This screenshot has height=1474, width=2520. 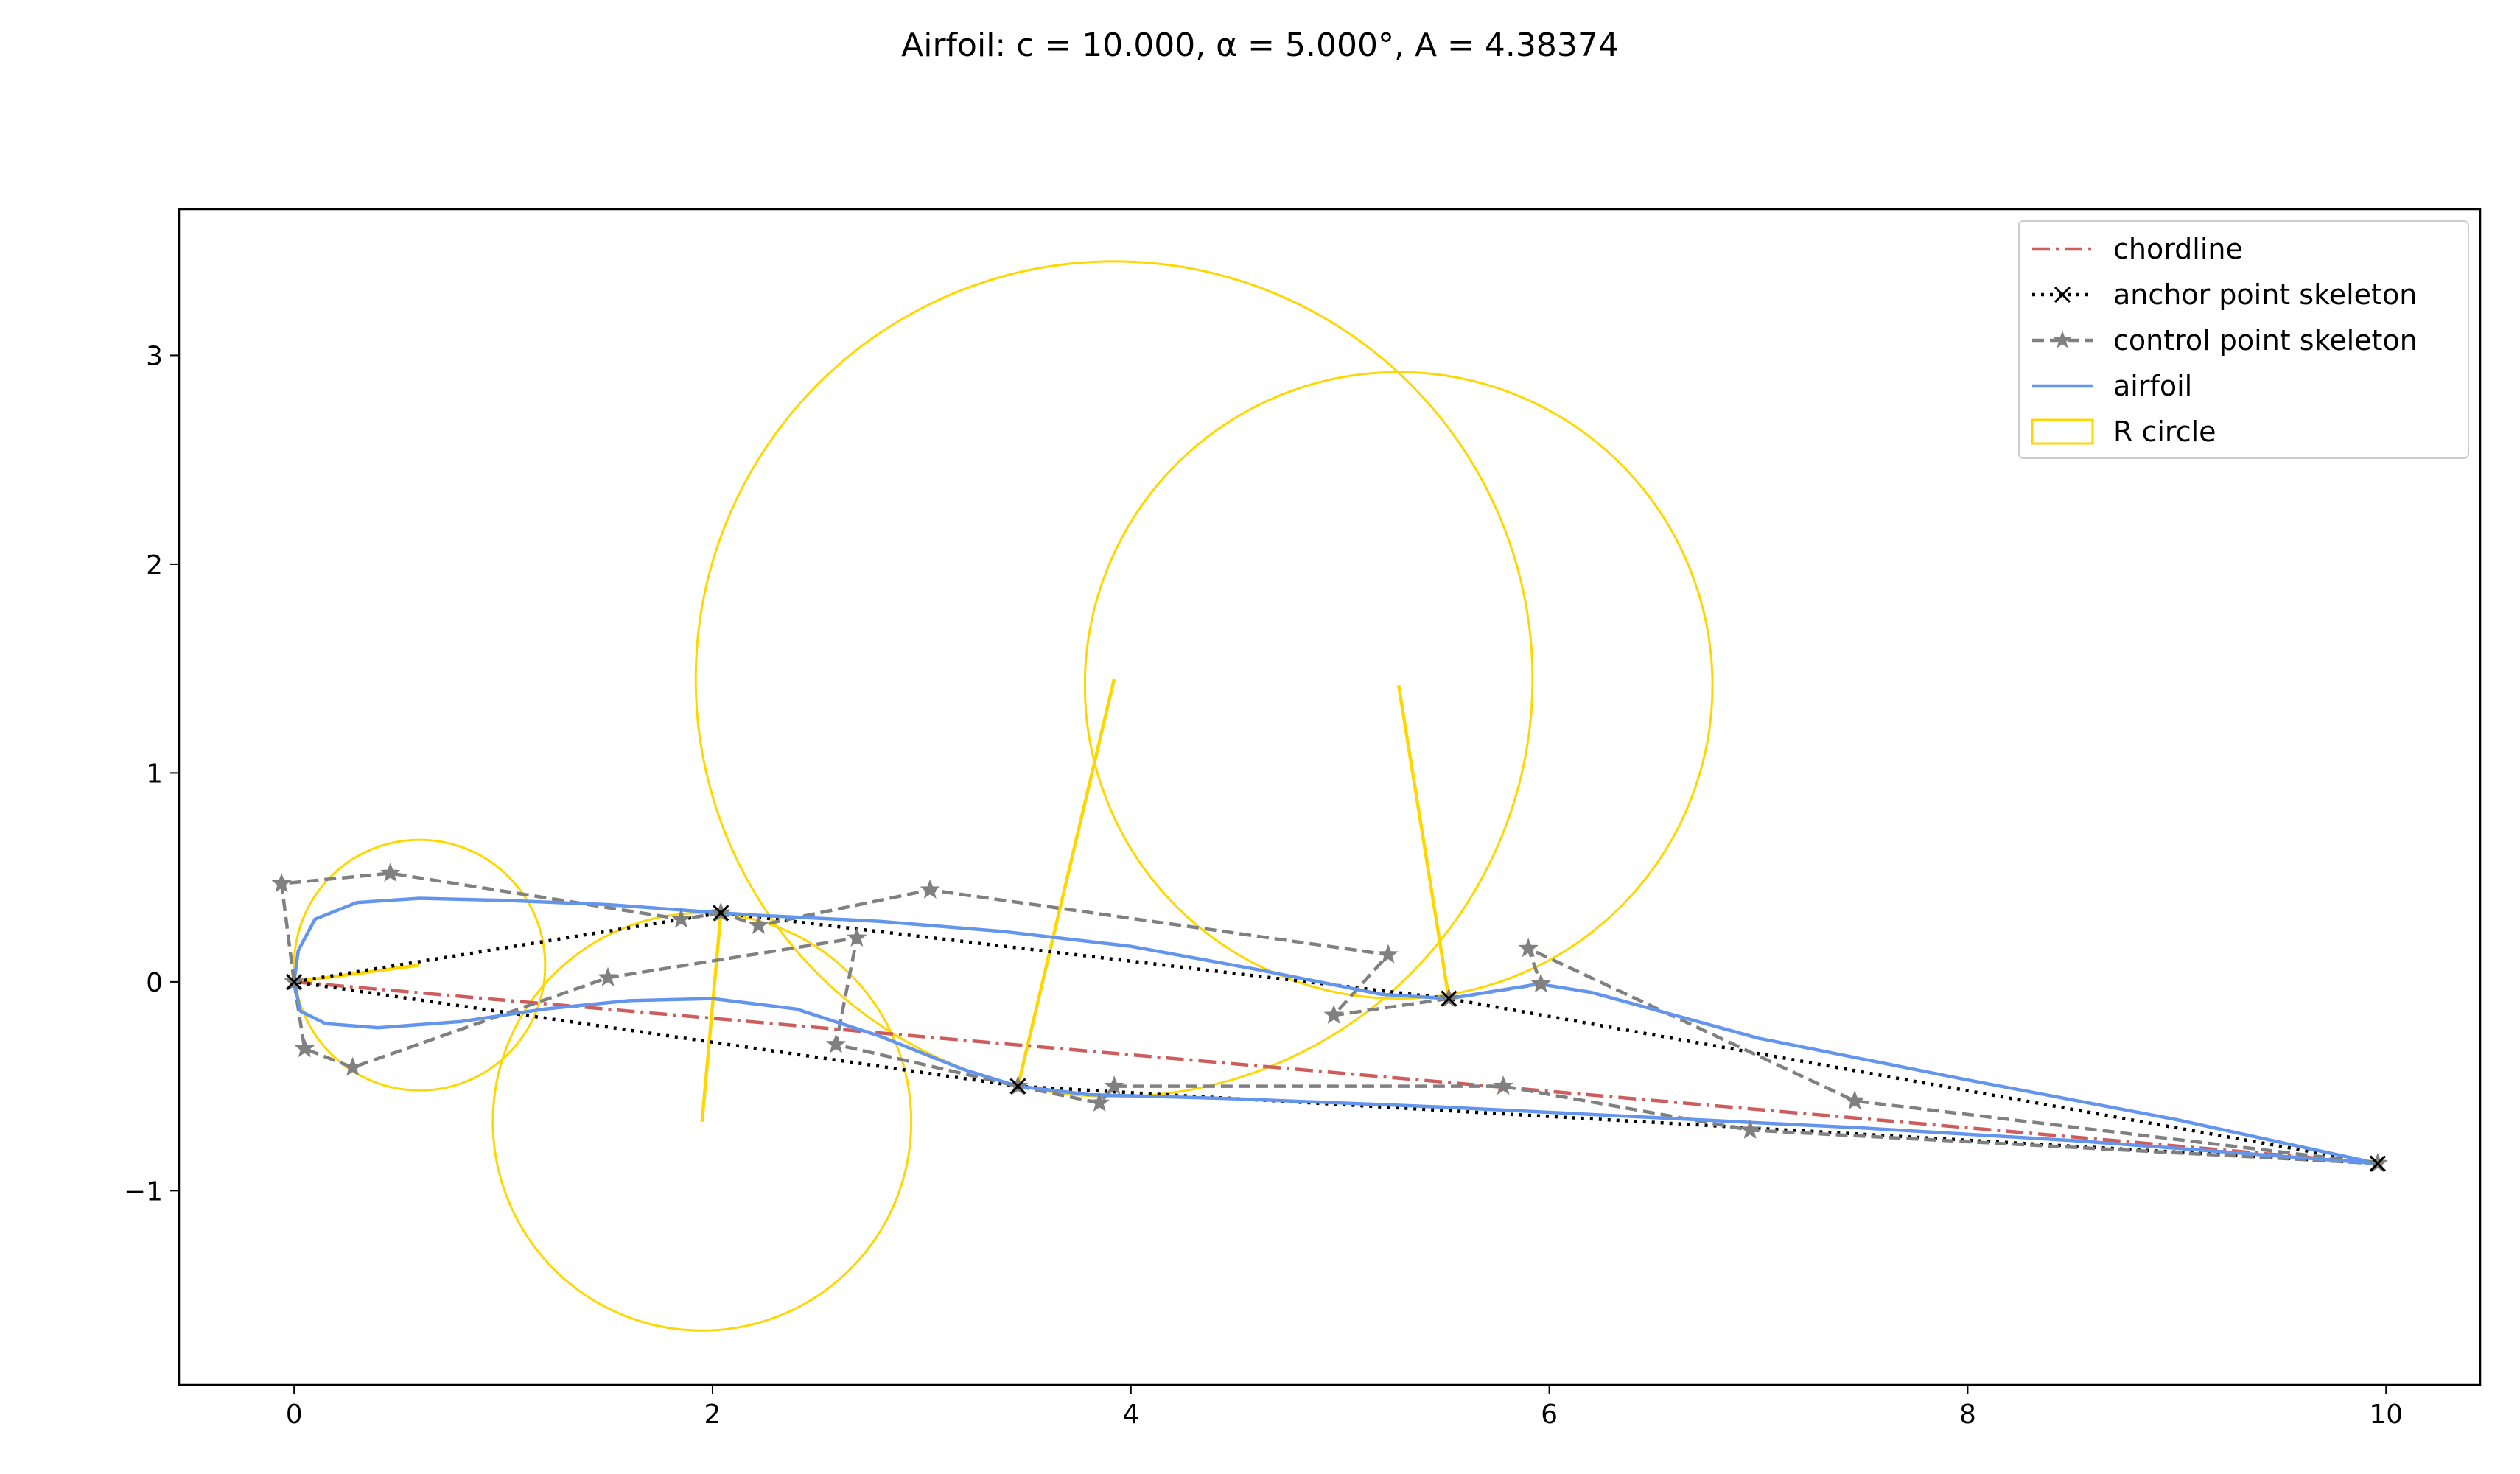 I want to click on anchor-point-marker-1-b, so click(x=1449, y=998).